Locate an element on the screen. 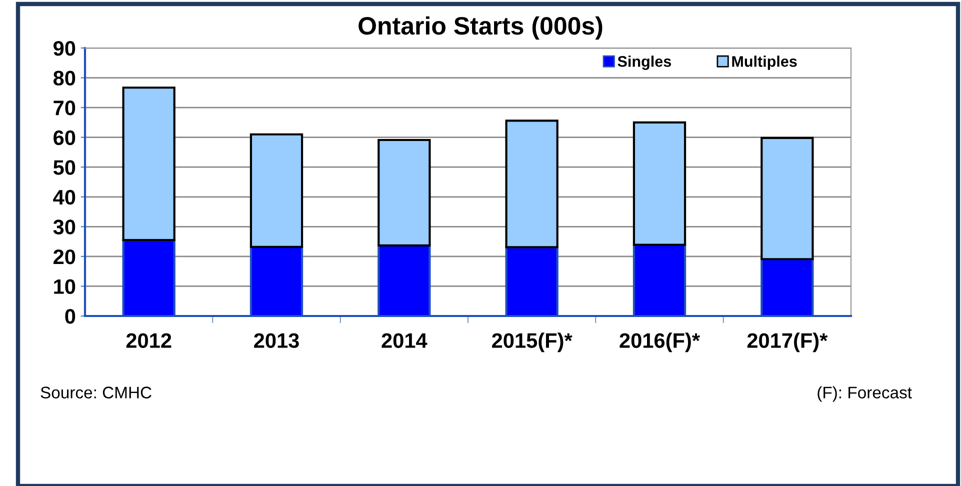 Image resolution: width=961 pixels, height=486 pixels. source-note: Source: CMHC is located at coordinates (96, 392).